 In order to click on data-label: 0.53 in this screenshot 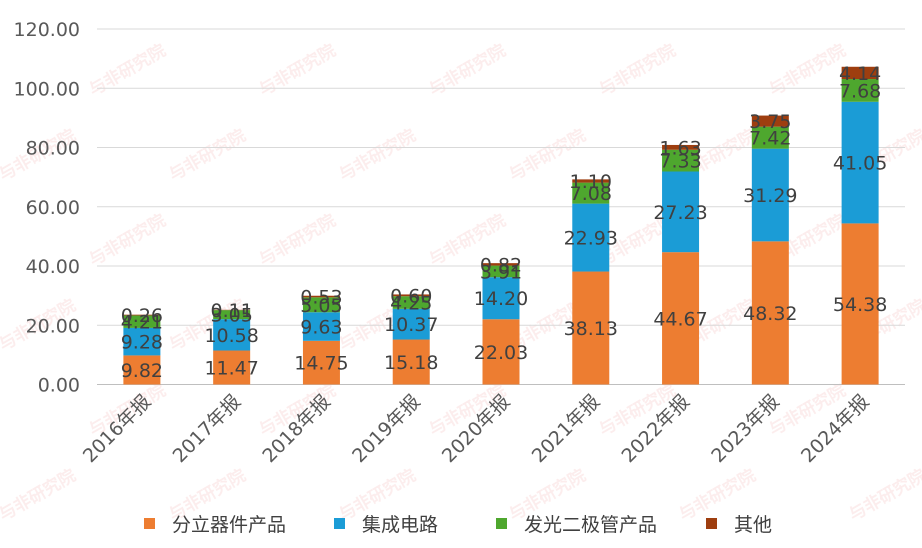, I will do `click(321, 298)`.